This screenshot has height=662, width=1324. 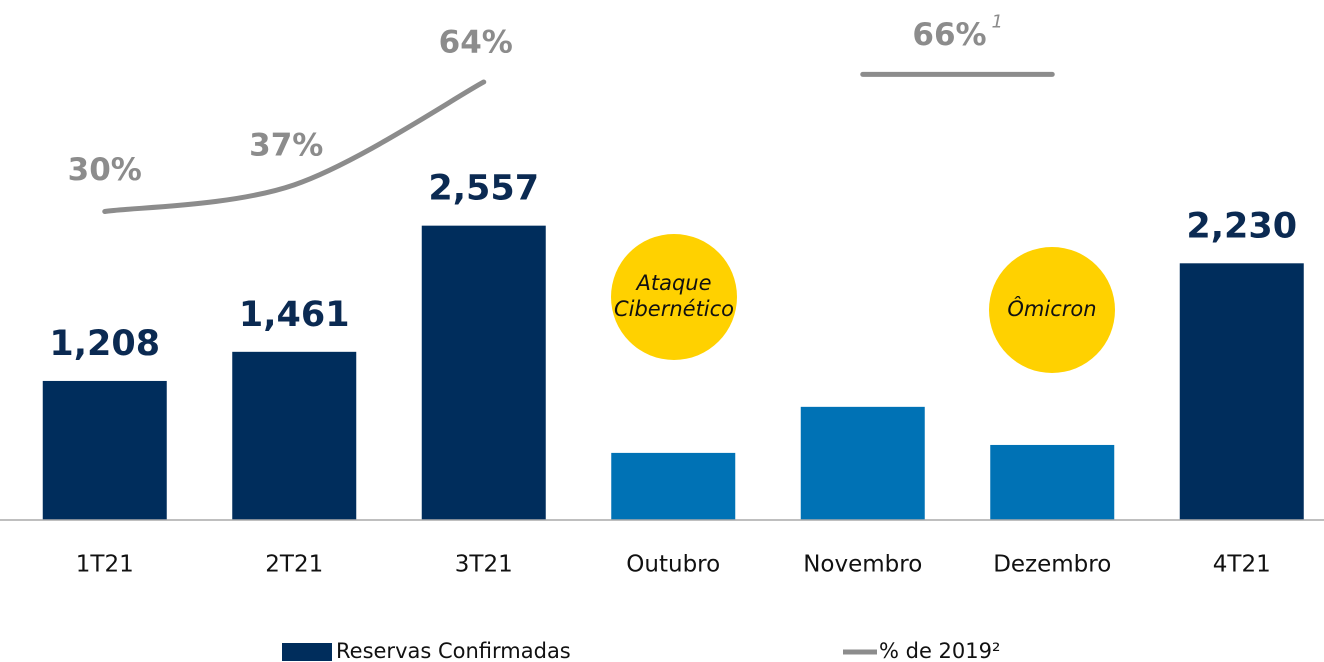 I want to click on x-tick-label: 1T21, so click(x=105, y=565).